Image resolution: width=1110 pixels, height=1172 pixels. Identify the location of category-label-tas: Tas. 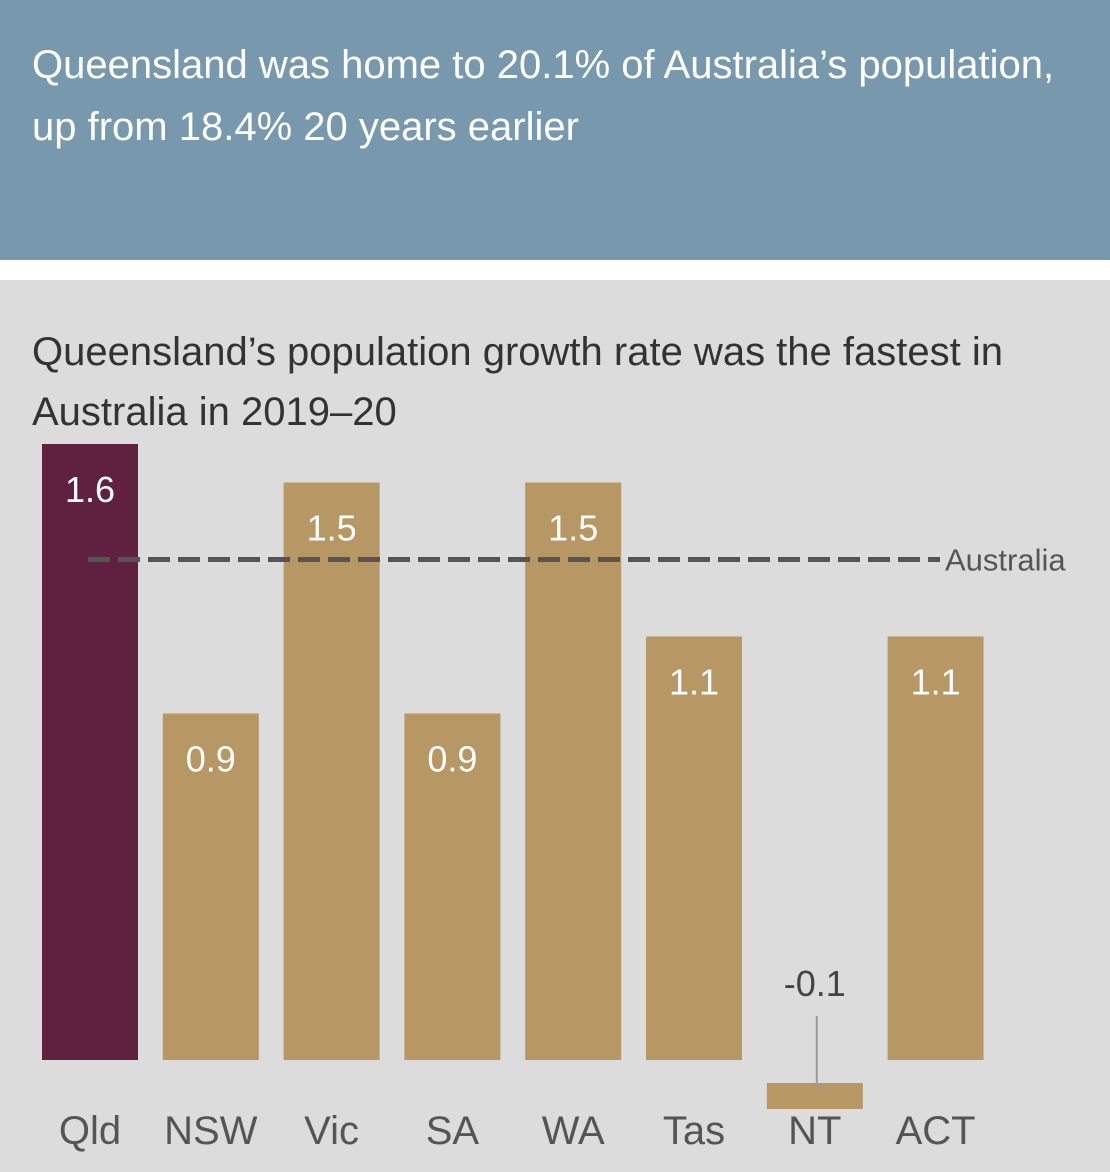
(694, 1131).